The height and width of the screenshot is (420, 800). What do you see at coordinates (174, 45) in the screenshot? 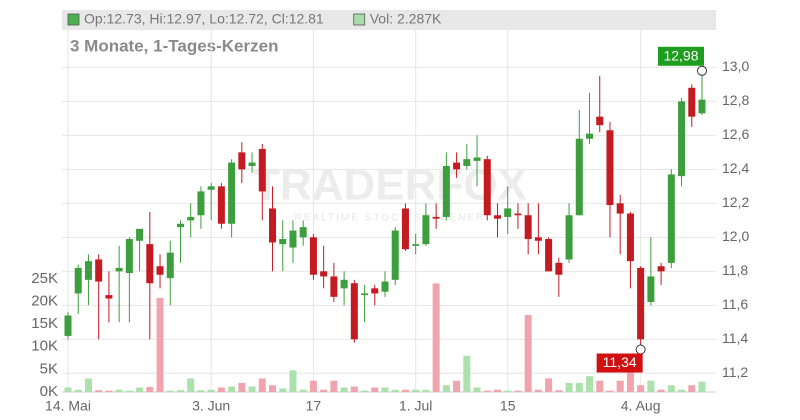
I see `chart-subtitle: 3 Monate, 1-Tages-Kerzen` at bounding box center [174, 45].